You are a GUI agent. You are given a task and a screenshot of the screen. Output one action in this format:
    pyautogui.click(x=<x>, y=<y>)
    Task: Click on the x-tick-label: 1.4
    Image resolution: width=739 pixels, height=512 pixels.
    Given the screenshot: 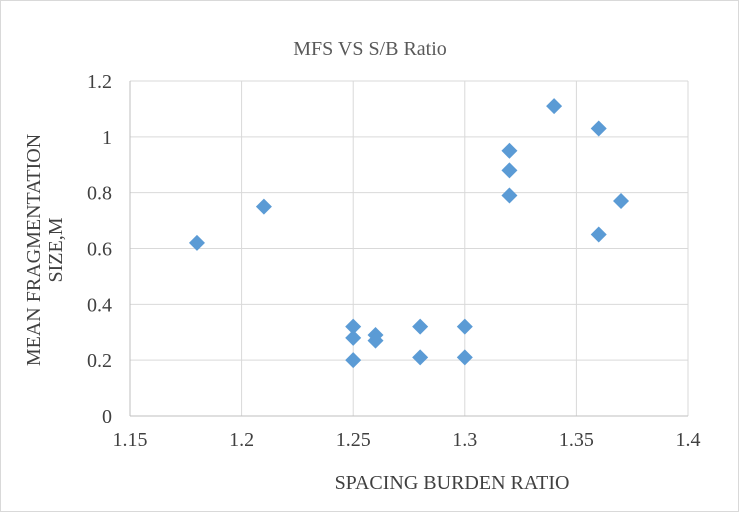 What is the action you would take?
    pyautogui.click(x=688, y=440)
    